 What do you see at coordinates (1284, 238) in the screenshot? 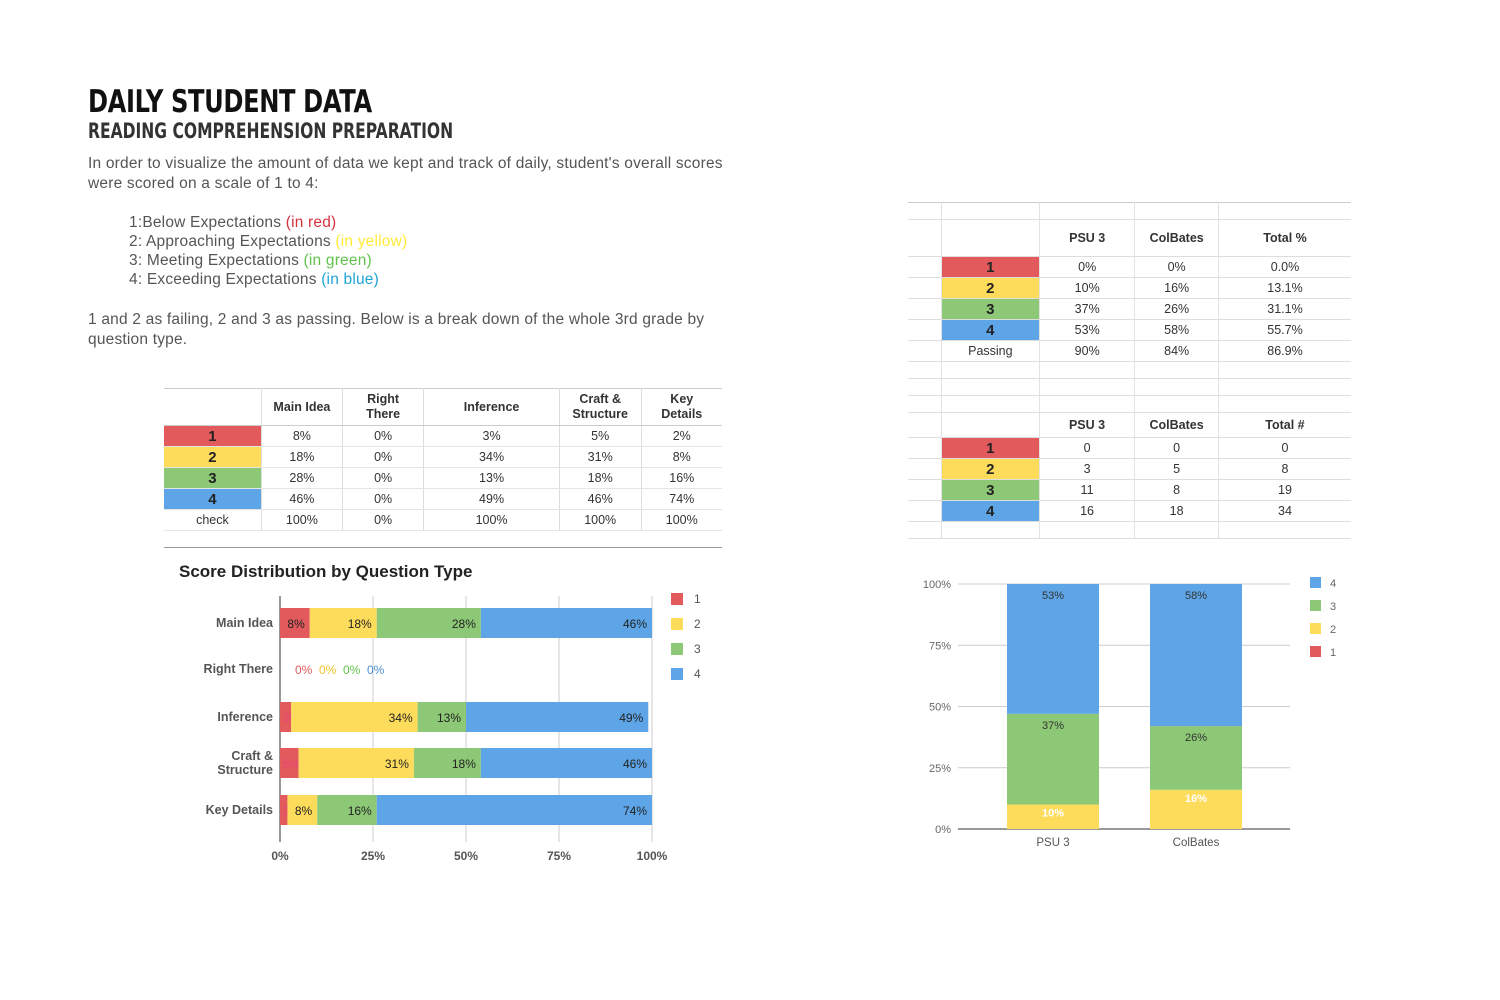
I see `table-header-cell: Total %` at bounding box center [1284, 238].